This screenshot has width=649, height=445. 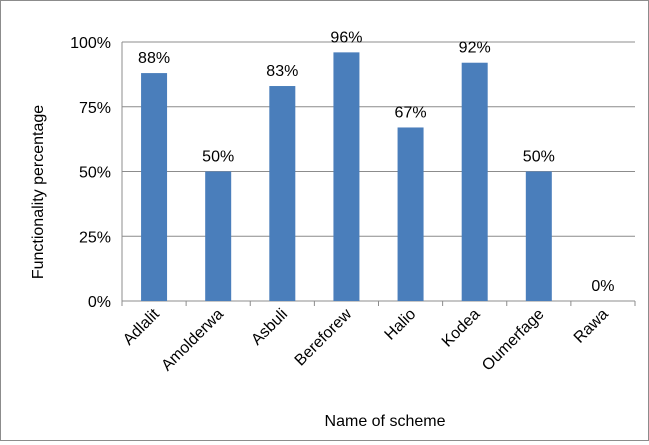 What do you see at coordinates (474, 181) in the screenshot?
I see `bar-kodea` at bounding box center [474, 181].